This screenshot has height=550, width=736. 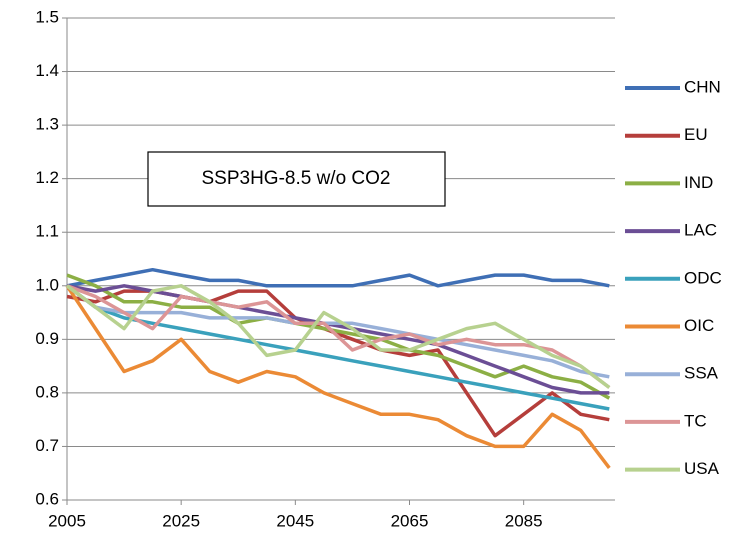 What do you see at coordinates (295, 520) in the screenshot?
I see `x-tick-label: 2045` at bounding box center [295, 520].